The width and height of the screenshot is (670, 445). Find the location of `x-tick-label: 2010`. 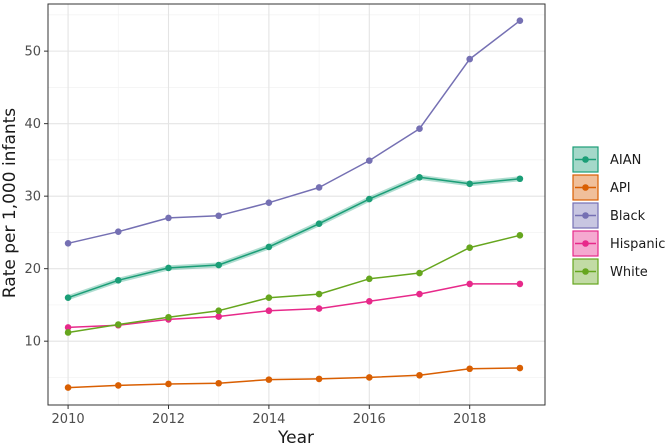

x-tick-label: 2010 is located at coordinates (68, 419).